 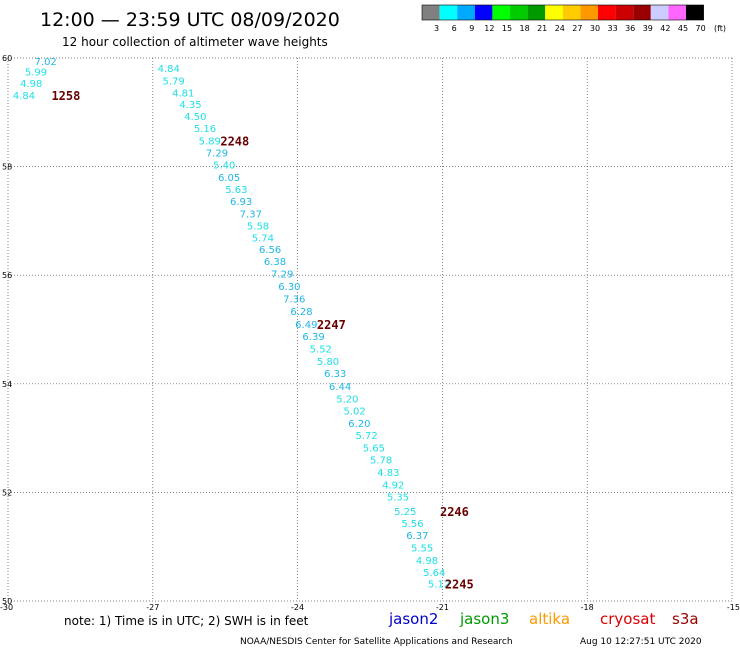 I want to click on swh-value-label: 7.36, so click(x=294, y=300).